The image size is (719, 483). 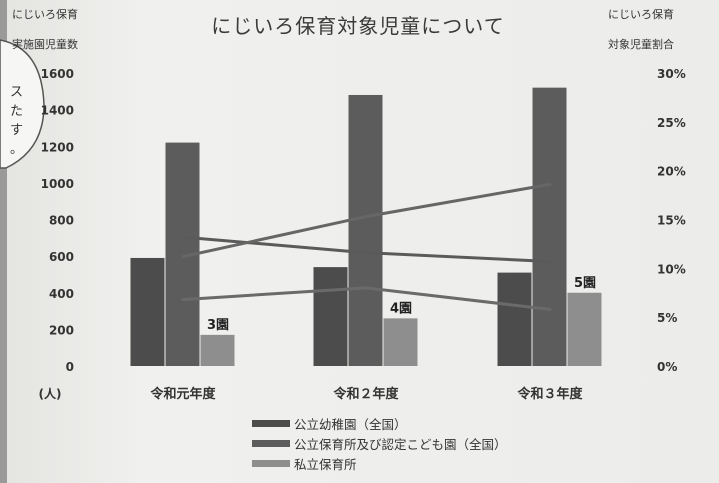 I want to click on y-right-ticks: 0% 5% 10% 15% 20% 25% 30%, so click(x=671, y=220).